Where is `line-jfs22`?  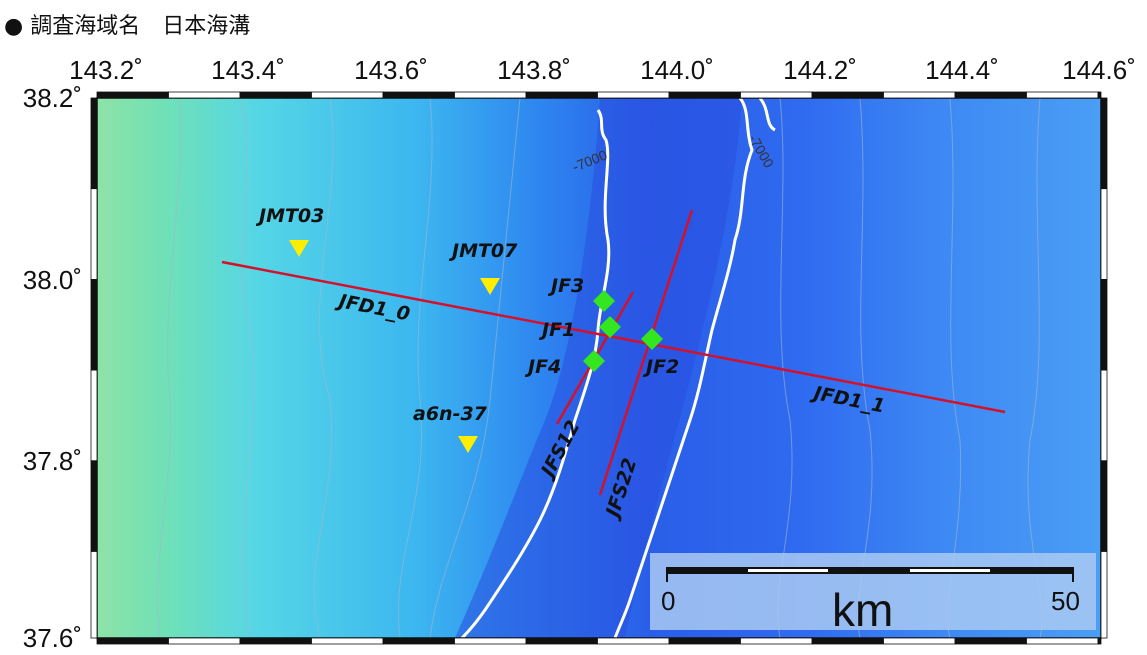
line-jfs22 is located at coordinates (646, 352).